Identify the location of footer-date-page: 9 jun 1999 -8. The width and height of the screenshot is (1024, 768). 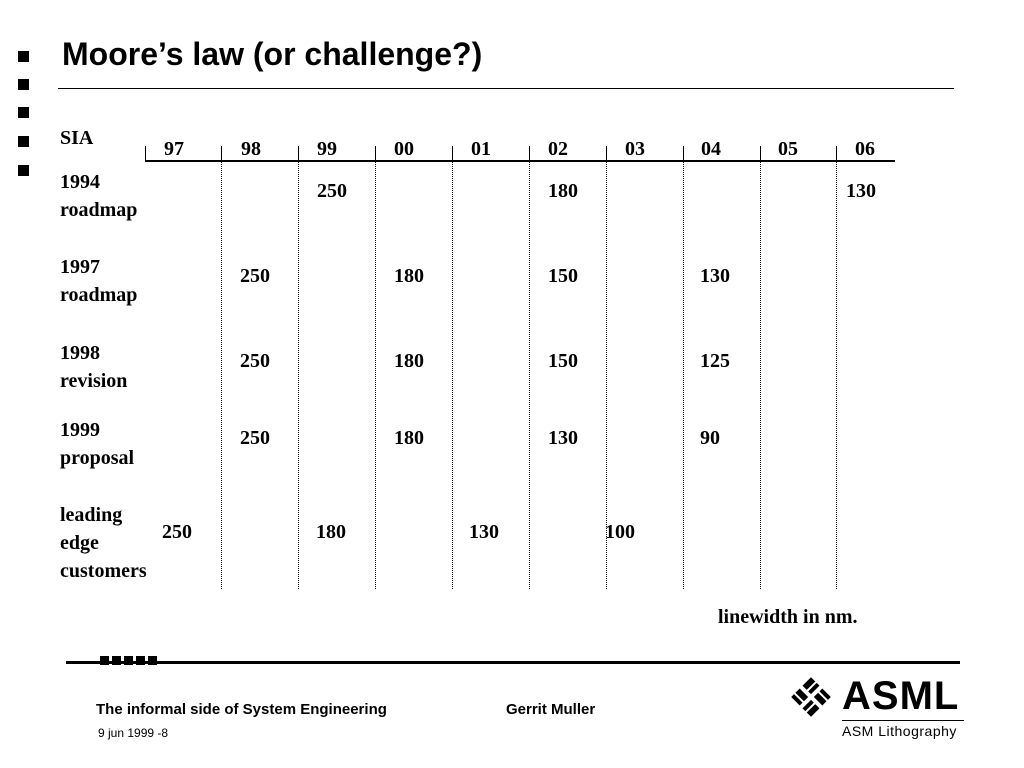
(133, 733).